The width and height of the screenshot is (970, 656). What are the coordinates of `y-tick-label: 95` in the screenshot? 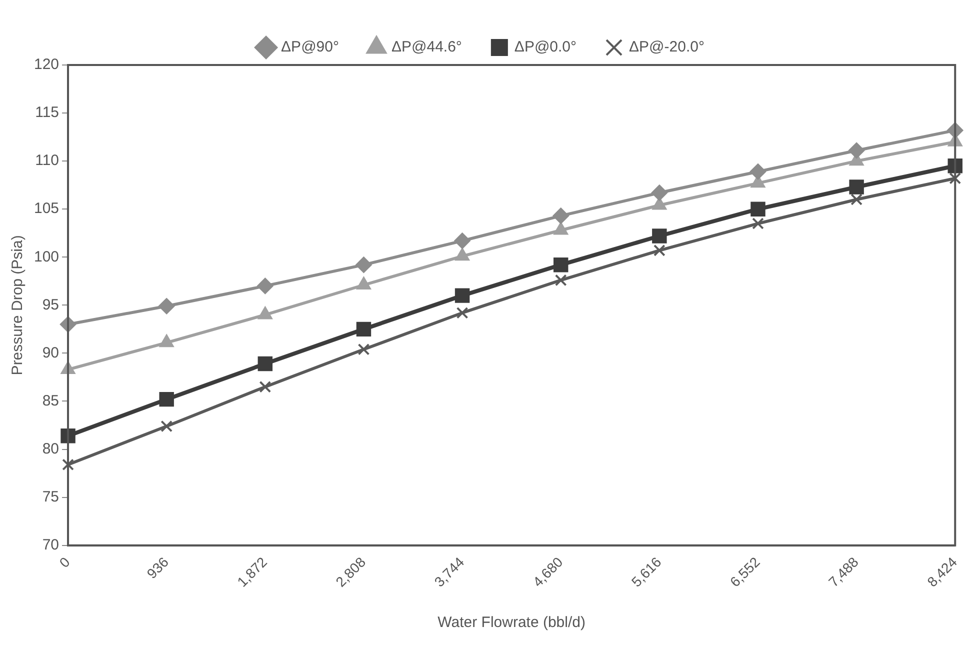 It's located at (51, 305).